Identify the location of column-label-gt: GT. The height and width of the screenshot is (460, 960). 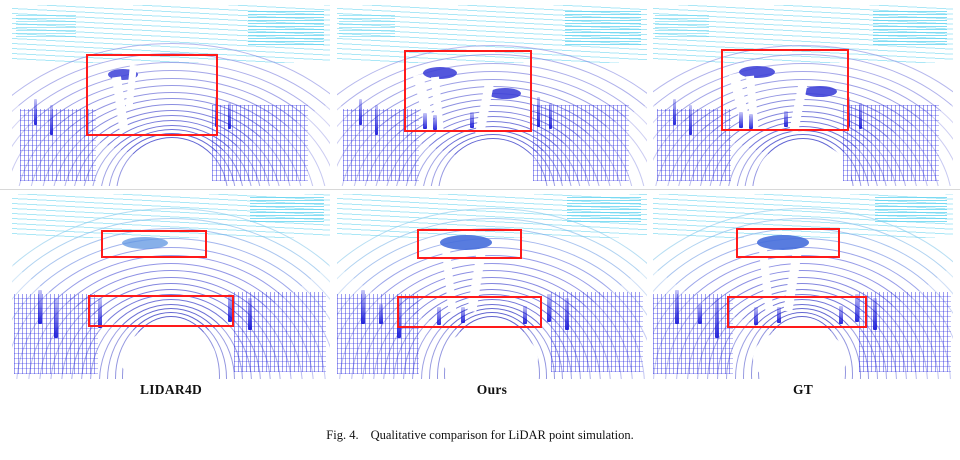
(803, 389).